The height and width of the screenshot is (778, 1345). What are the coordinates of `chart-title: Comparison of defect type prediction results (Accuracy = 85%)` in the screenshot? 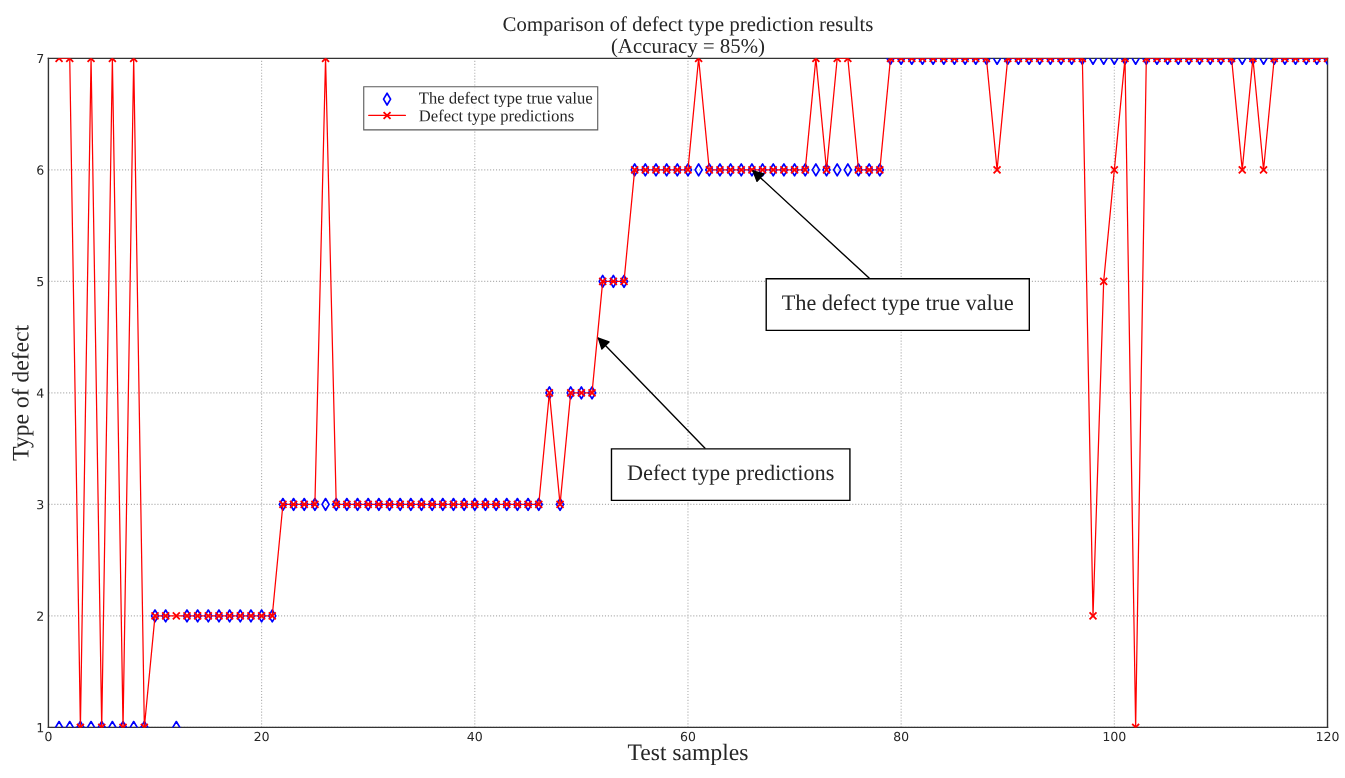 It's located at (688, 37).